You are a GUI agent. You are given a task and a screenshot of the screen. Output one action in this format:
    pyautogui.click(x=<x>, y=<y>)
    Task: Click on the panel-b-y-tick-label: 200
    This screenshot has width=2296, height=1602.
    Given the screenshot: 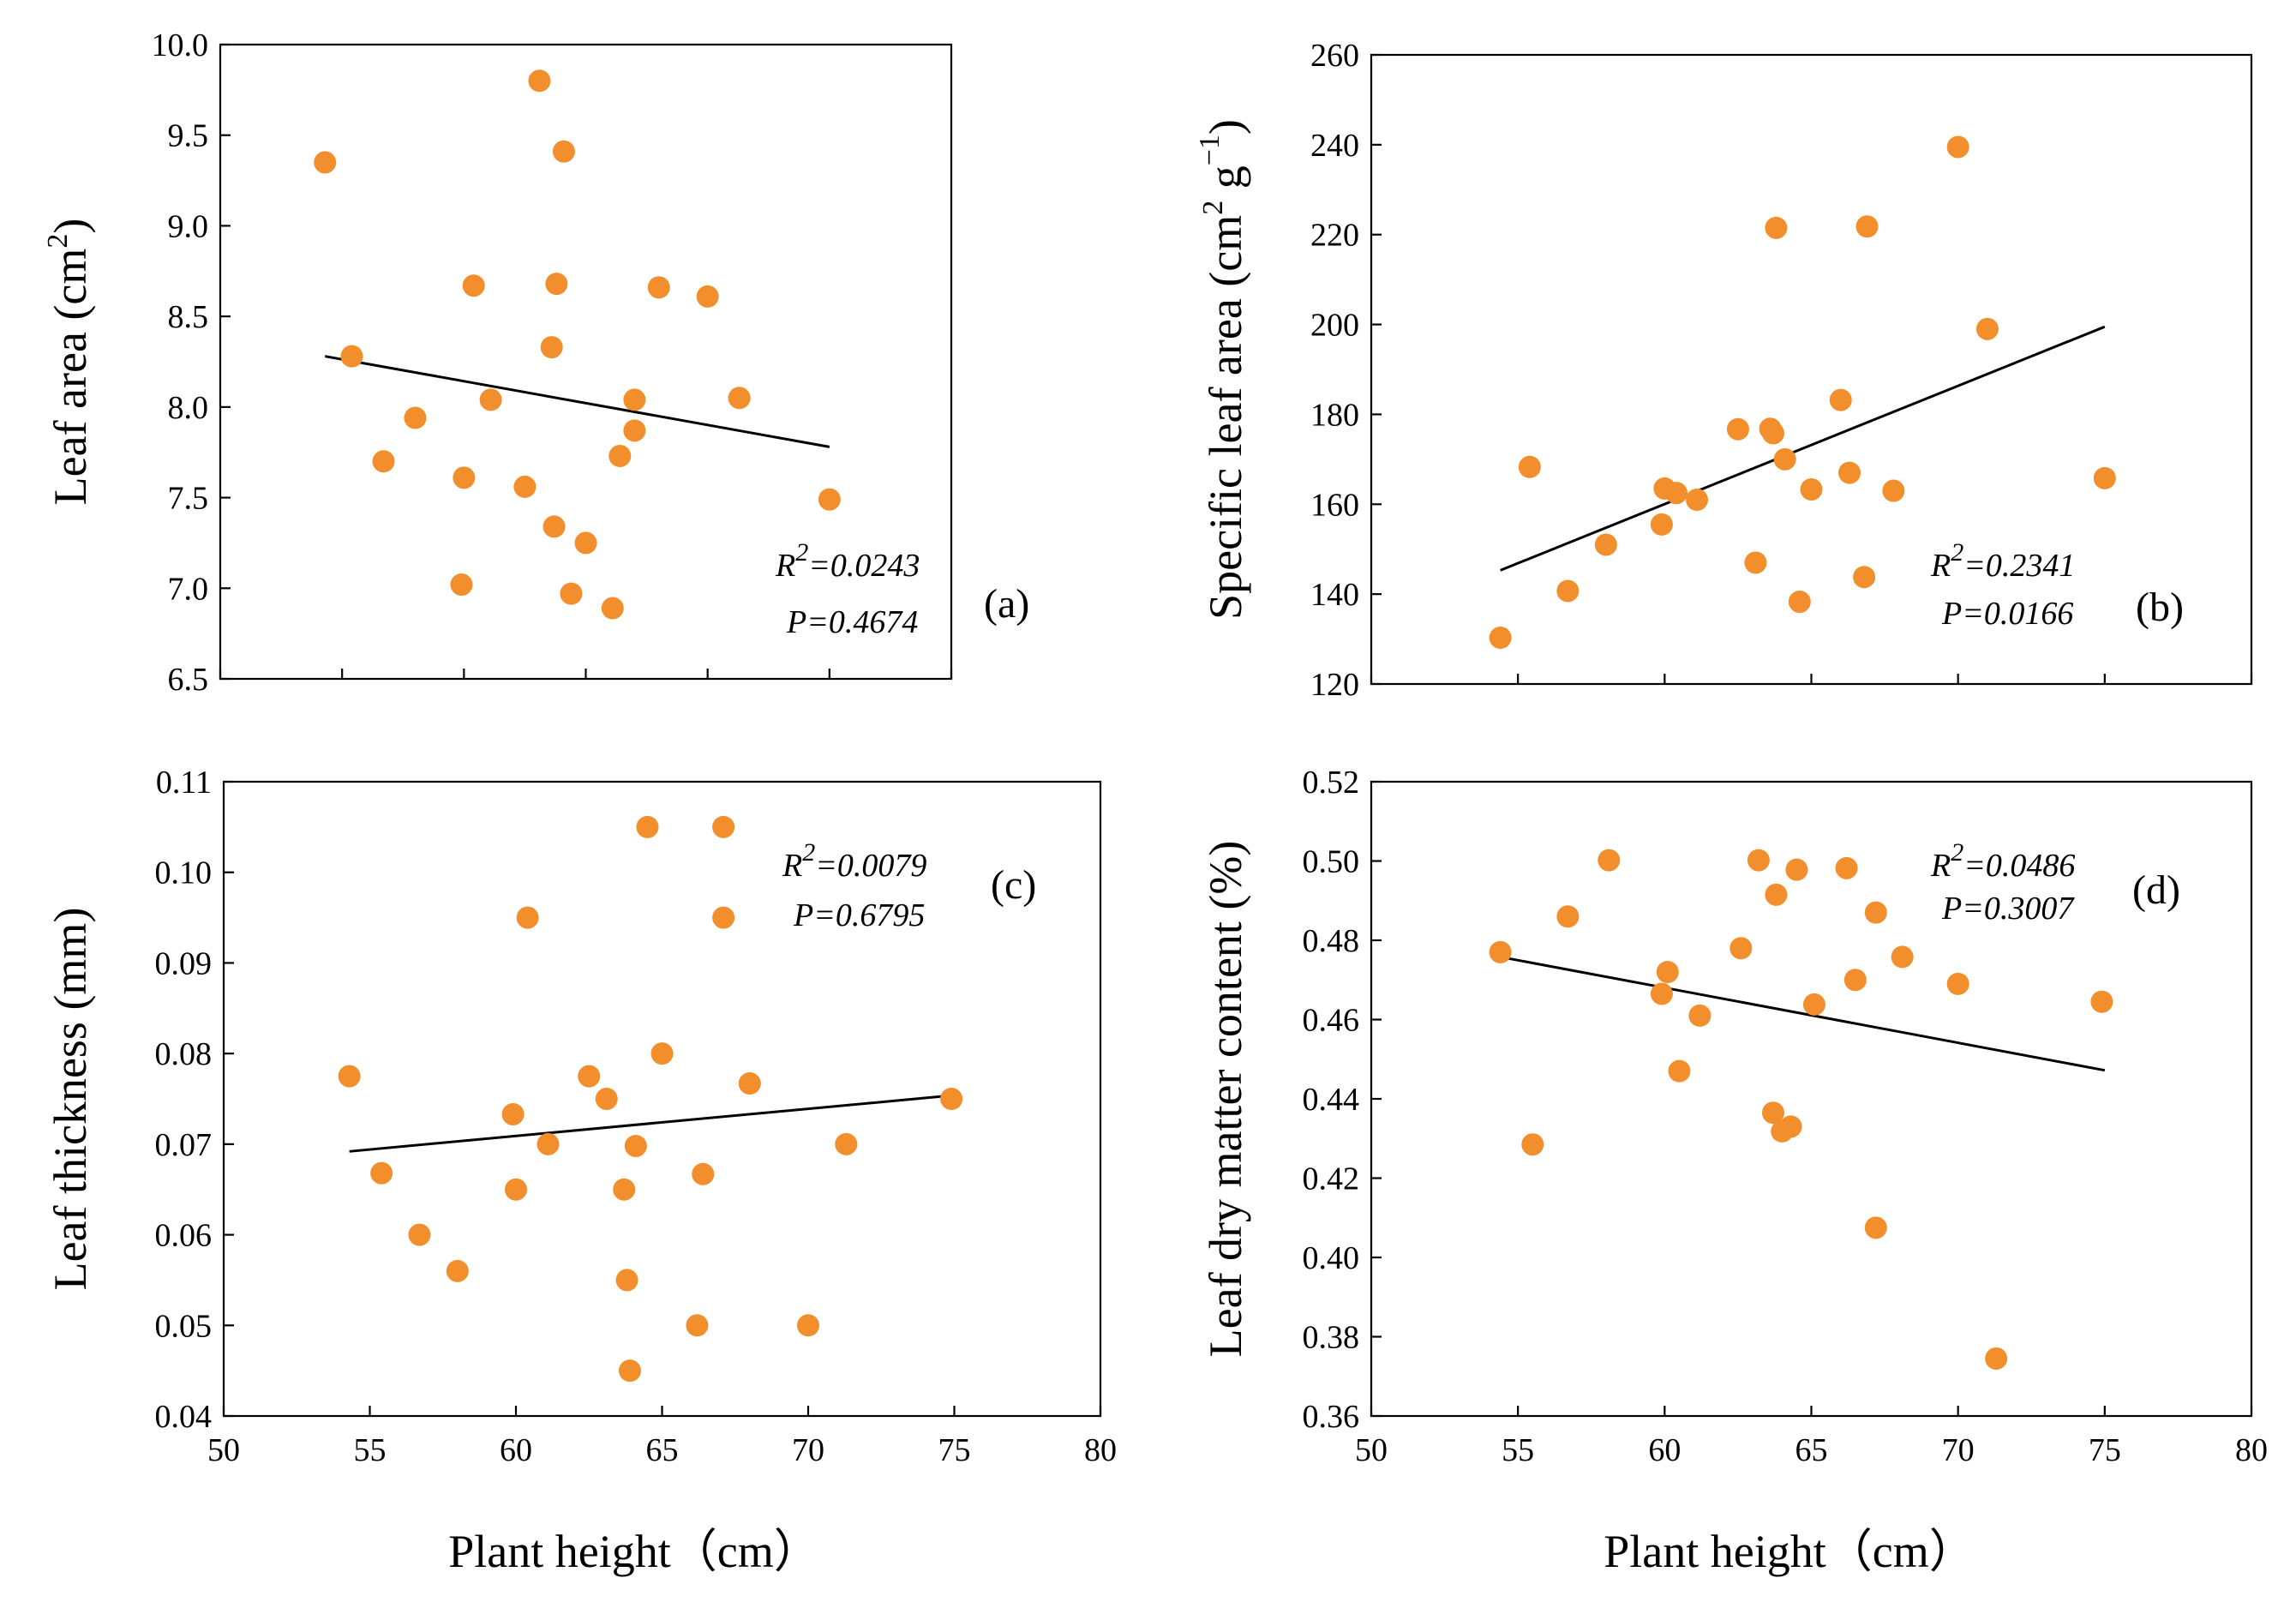 What is the action you would take?
    pyautogui.click(x=1334, y=326)
    